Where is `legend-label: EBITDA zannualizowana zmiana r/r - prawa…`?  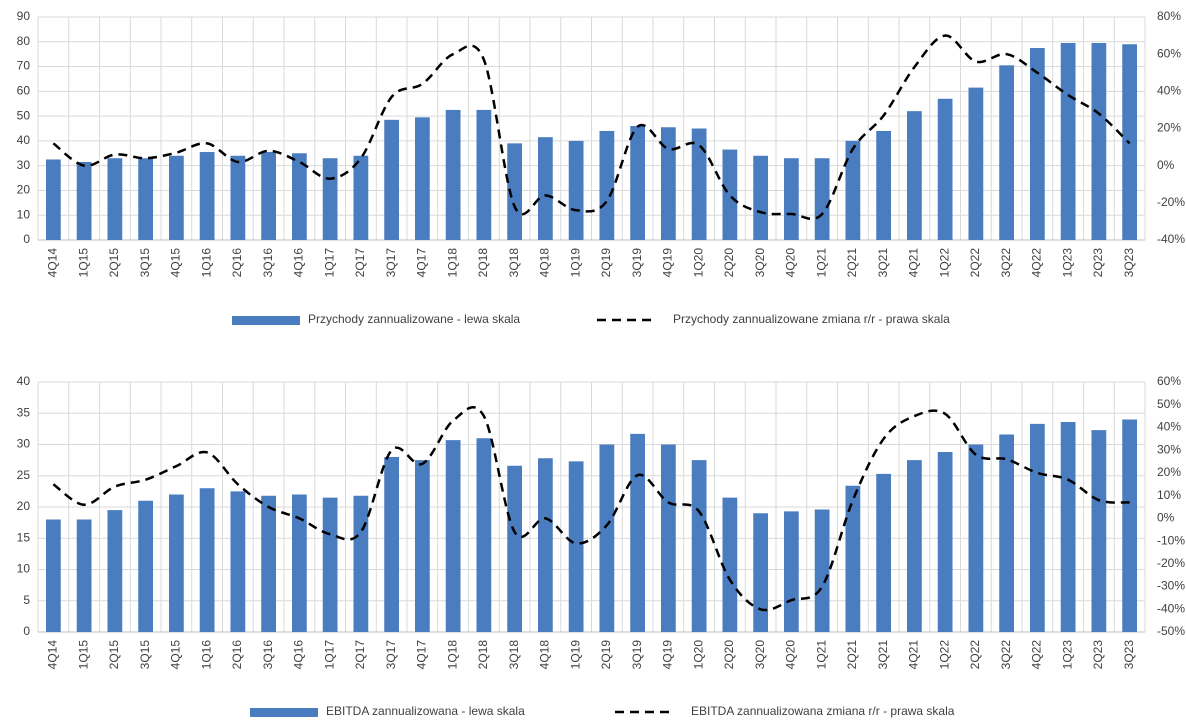 legend-label: EBITDA zannualizowana zmiana r/r - prawa… is located at coordinates (823, 711).